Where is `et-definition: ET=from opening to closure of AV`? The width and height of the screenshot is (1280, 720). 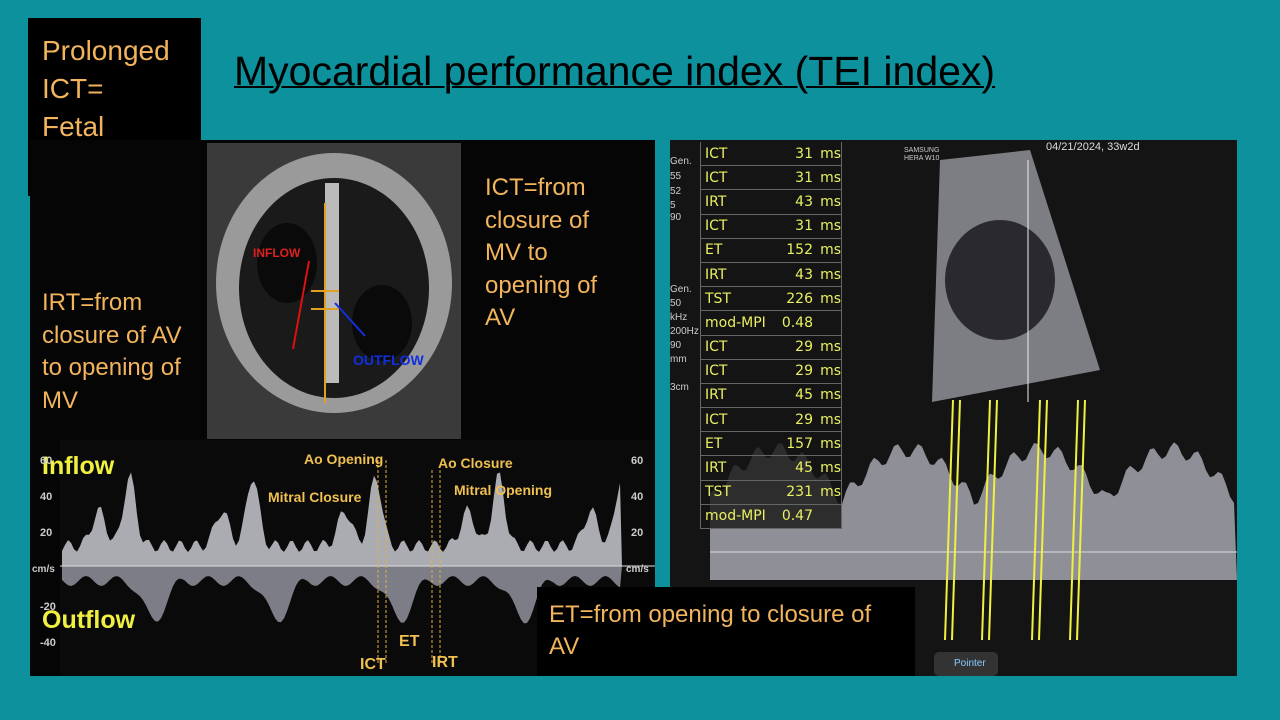 et-definition: ET=from opening to closure of AV is located at coordinates (726, 631).